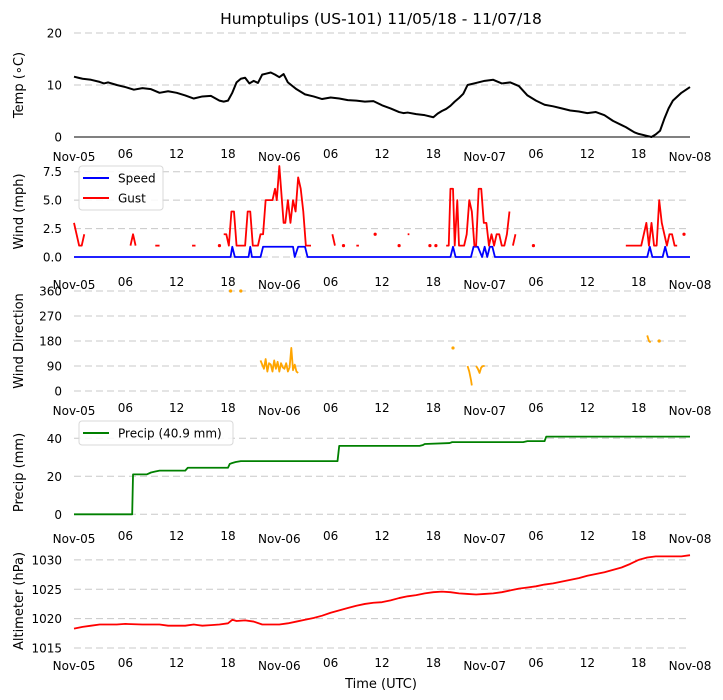 Image resolution: width=723 pixels, height=700 pixels. Describe the element at coordinates (54, 86) in the screenshot. I see `y-tick-label: 10` at that location.